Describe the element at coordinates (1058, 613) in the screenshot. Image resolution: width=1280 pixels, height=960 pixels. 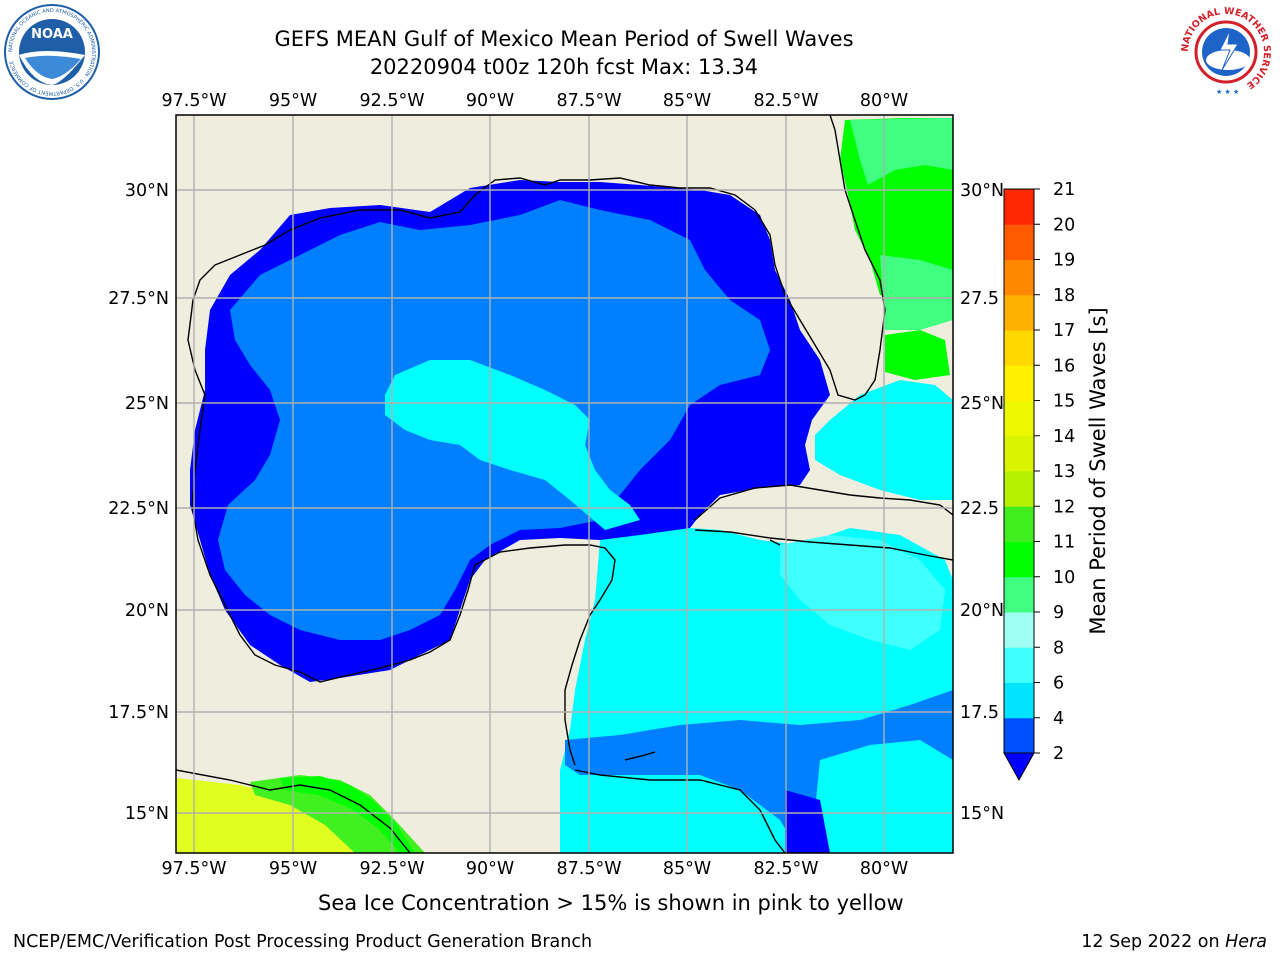
I see `colorbar-tick-label: 9` at that location.